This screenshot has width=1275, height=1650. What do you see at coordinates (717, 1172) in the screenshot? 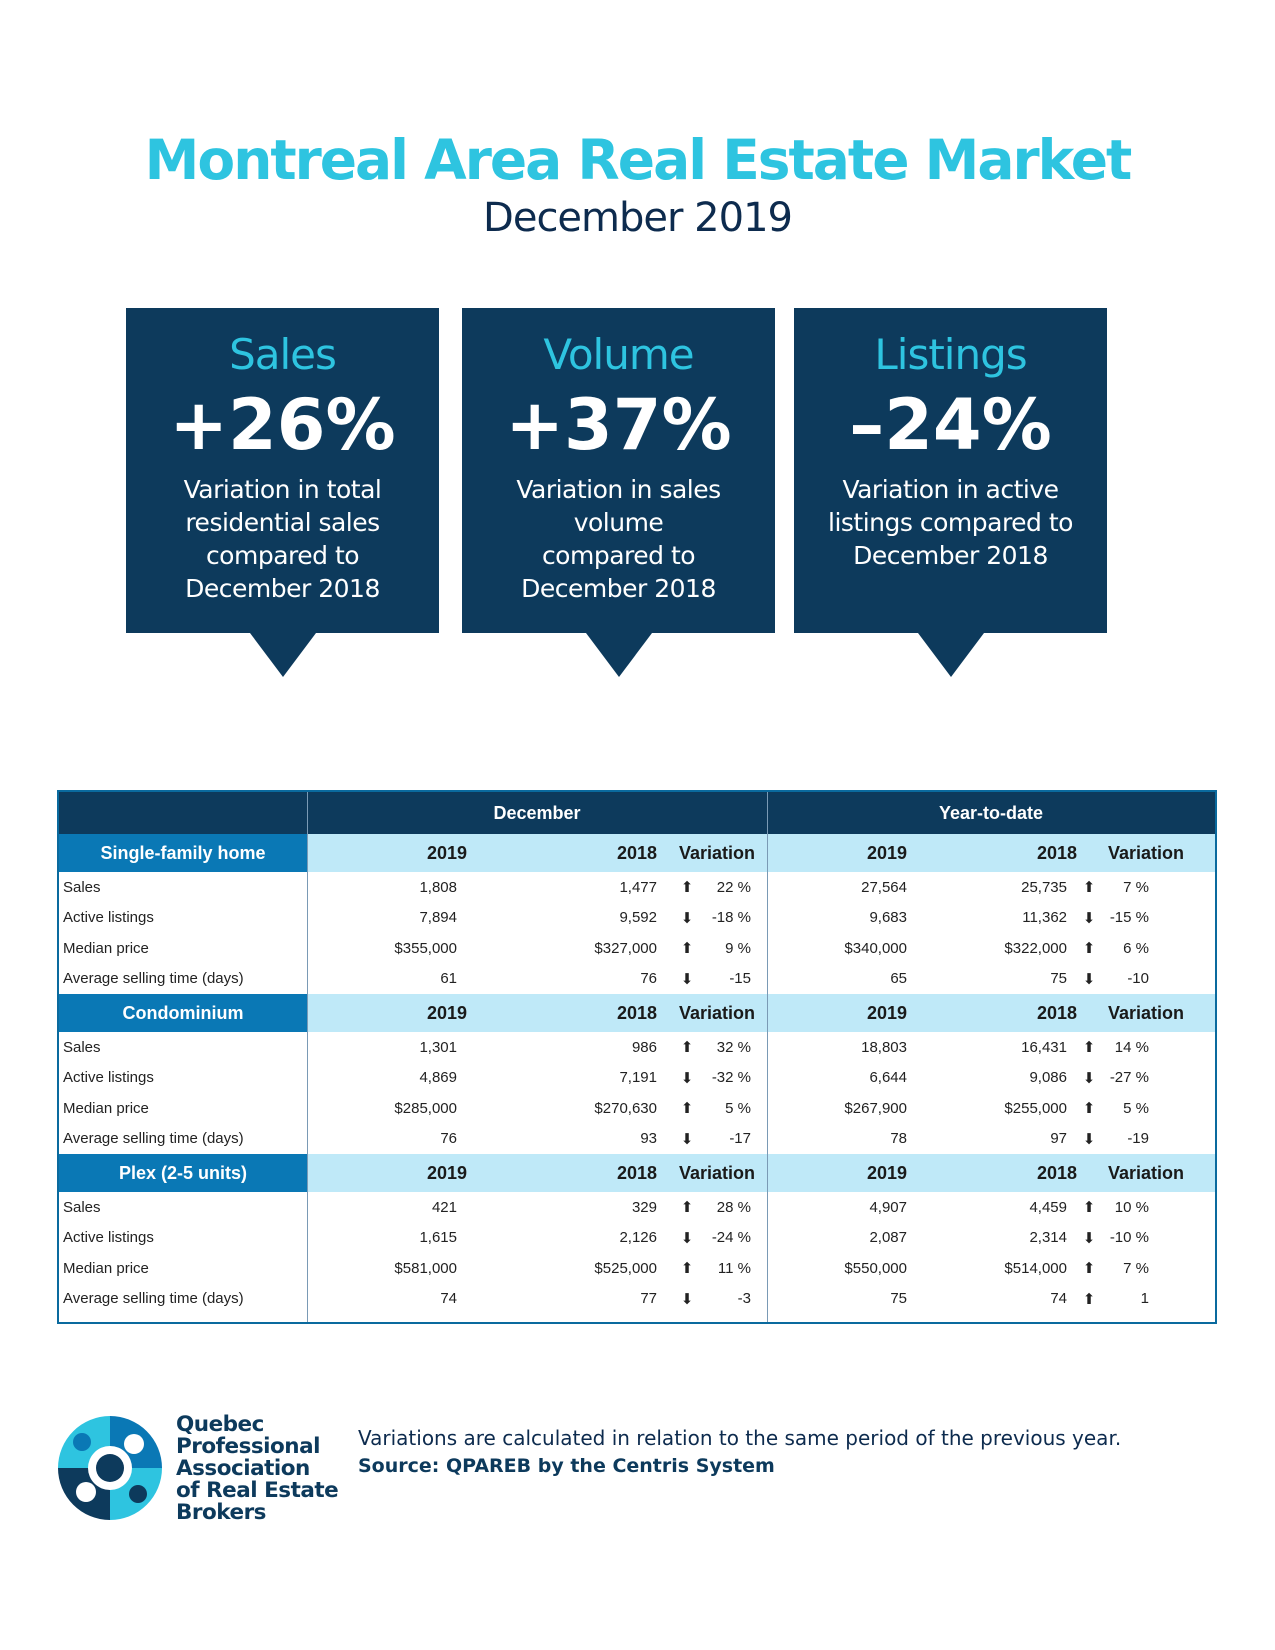
I see `column-header: Variation` at bounding box center [717, 1172].